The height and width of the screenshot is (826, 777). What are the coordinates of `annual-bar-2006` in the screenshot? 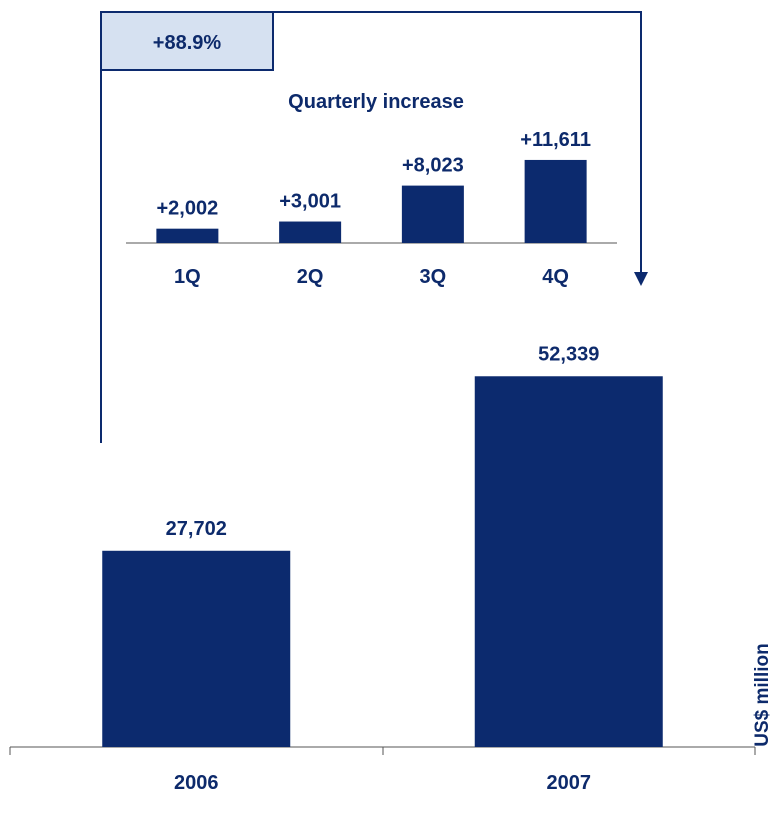 It's located at (196, 648).